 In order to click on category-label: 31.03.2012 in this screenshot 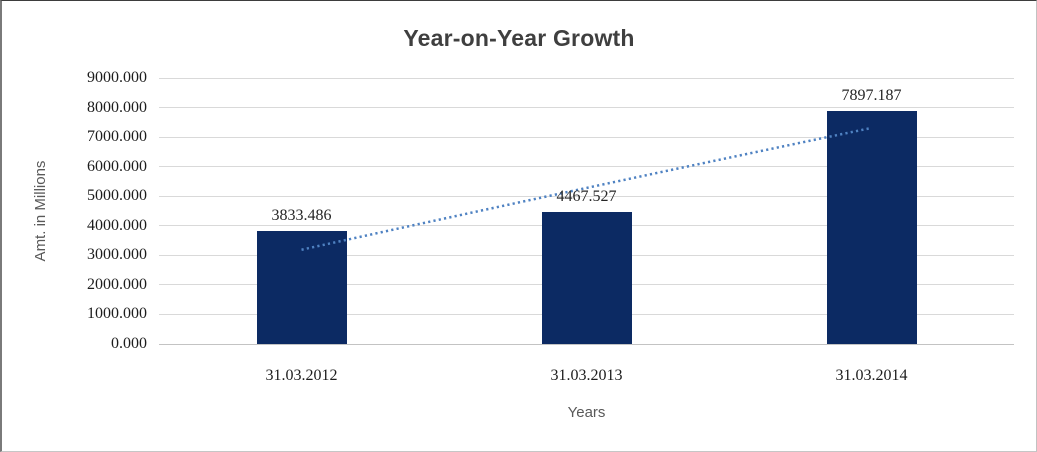, I will do `click(301, 375)`.